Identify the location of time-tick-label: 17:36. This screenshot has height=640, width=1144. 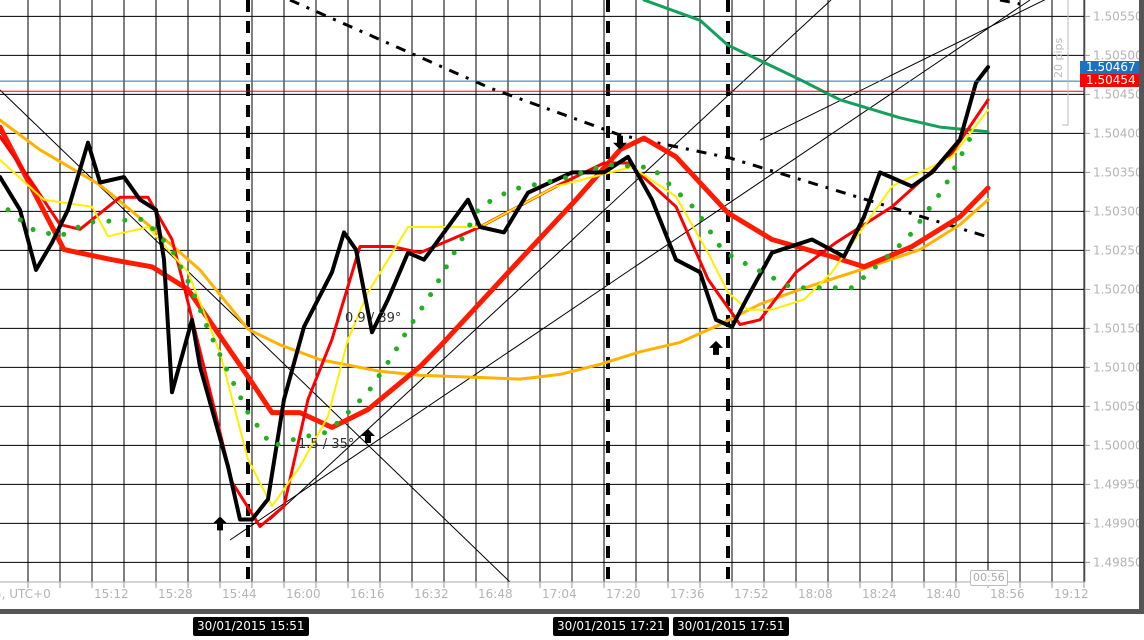
(687, 594).